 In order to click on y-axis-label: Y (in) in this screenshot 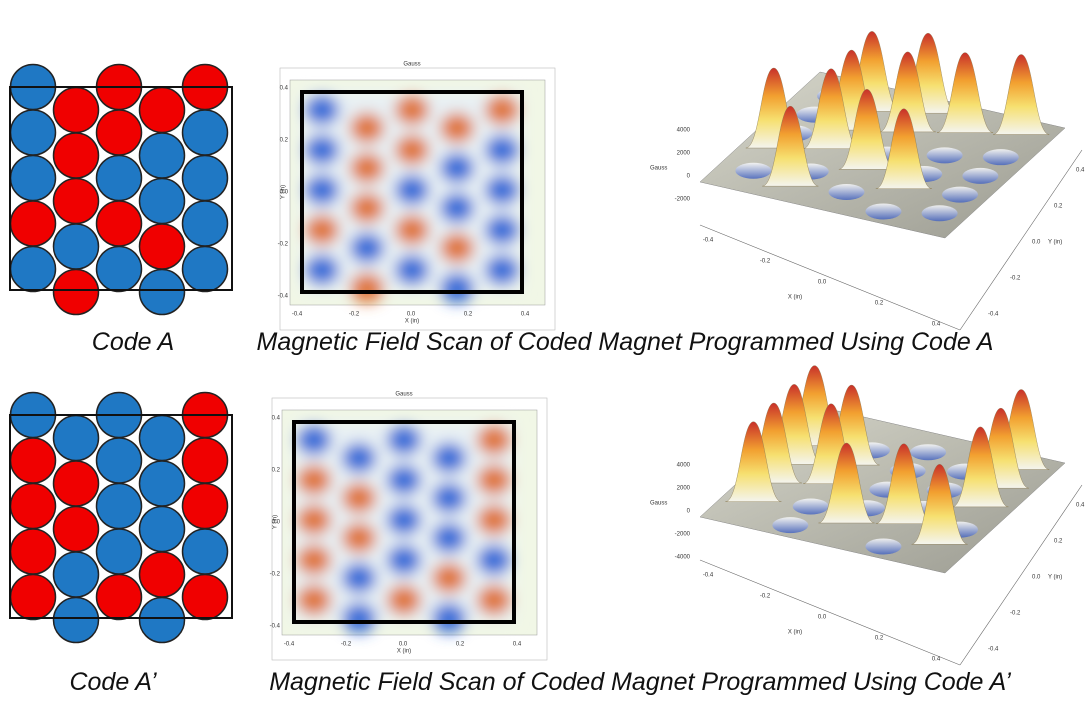, I will do `click(1055, 578)`.